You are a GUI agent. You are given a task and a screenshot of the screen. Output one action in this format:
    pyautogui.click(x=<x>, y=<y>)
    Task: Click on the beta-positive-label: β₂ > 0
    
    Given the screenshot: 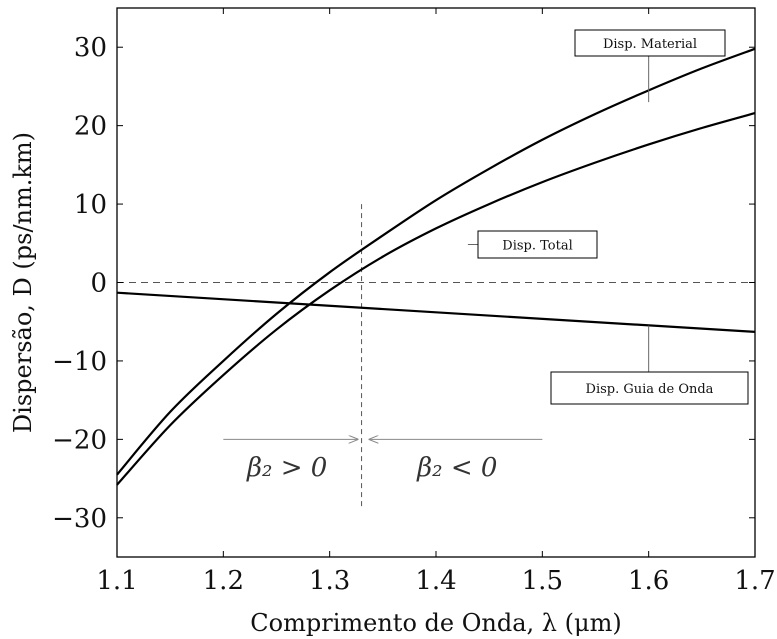 What is the action you would take?
    pyautogui.click(x=286, y=468)
    